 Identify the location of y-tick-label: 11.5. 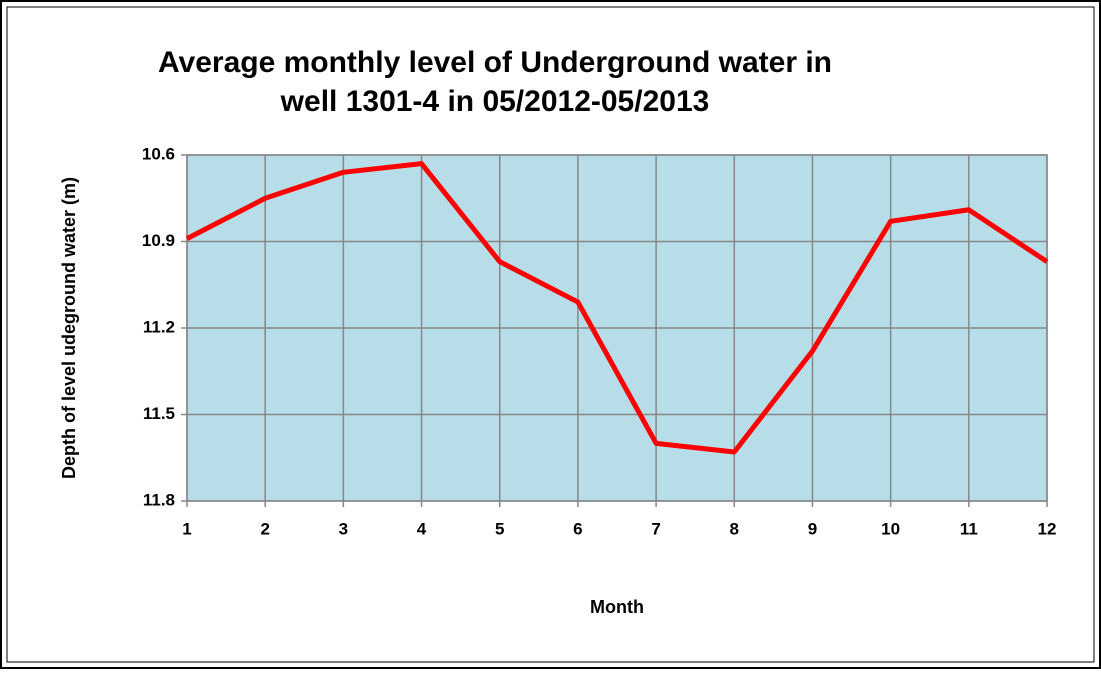
(159, 413).